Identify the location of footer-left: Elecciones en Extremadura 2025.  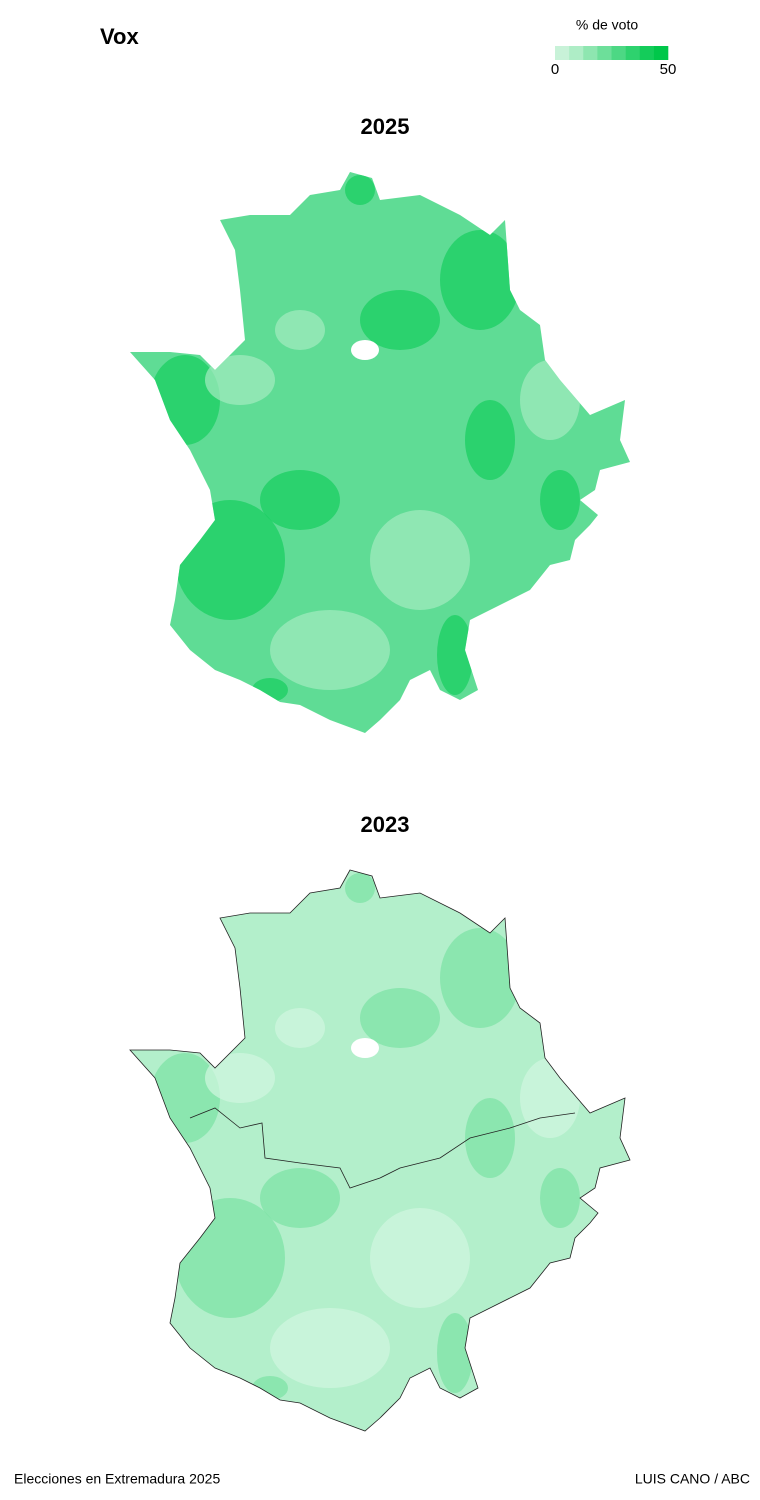
(117, 1479).